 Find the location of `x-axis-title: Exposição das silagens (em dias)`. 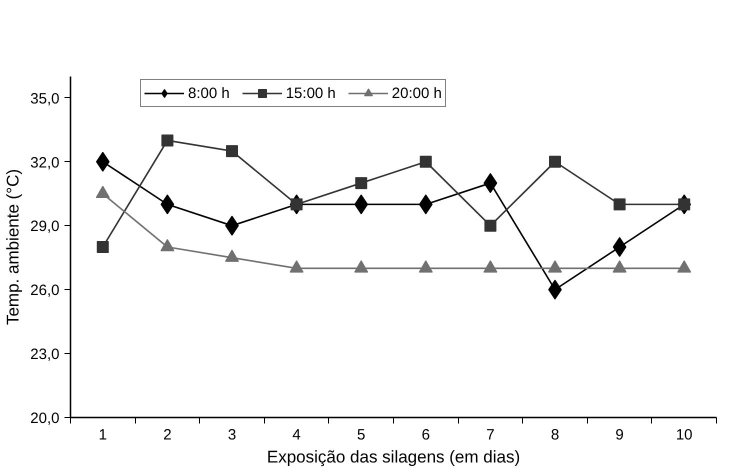

x-axis-title: Exposição das silagens (em dias) is located at coordinates (393, 457).